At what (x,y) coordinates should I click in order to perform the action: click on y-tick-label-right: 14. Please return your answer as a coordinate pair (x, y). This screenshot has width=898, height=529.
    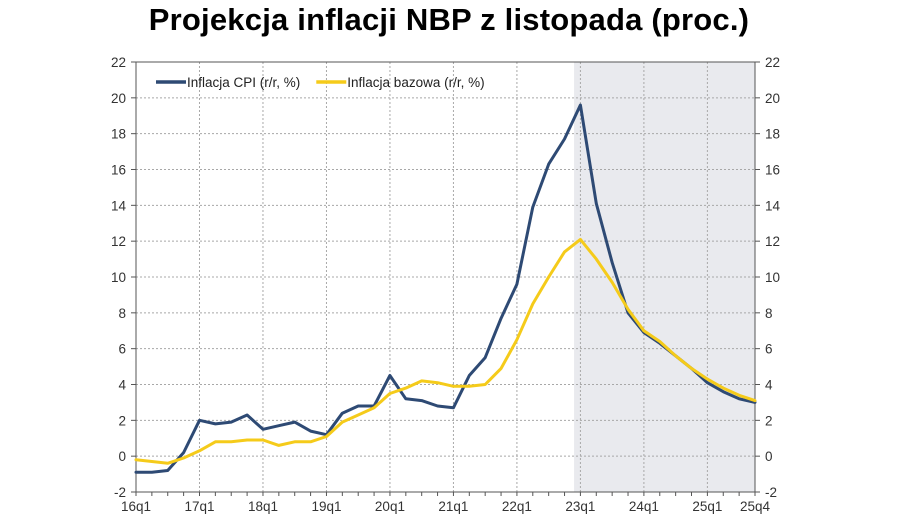
    Looking at the image, I should click on (773, 205).